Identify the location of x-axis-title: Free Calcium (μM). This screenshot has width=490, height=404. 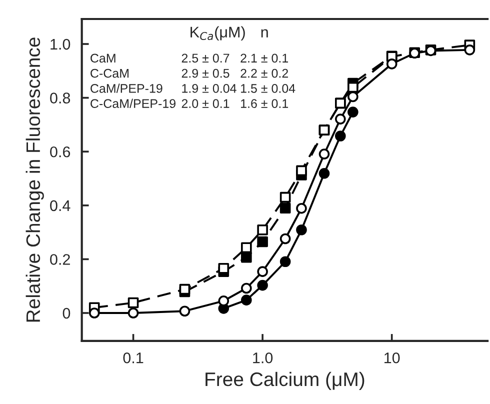
(285, 381).